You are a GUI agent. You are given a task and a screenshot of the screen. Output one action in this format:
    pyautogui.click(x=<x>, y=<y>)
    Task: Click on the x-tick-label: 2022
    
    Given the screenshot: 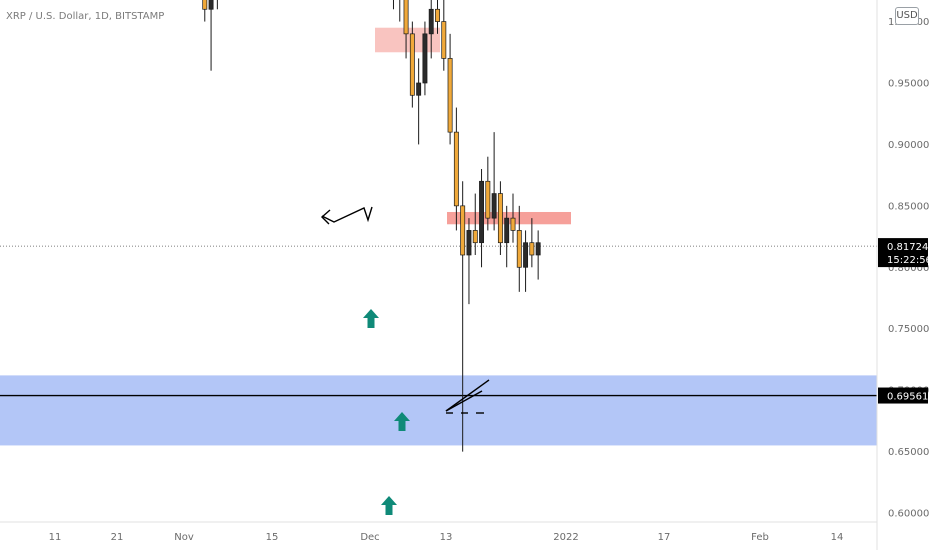 What is the action you would take?
    pyautogui.click(x=565, y=537)
    